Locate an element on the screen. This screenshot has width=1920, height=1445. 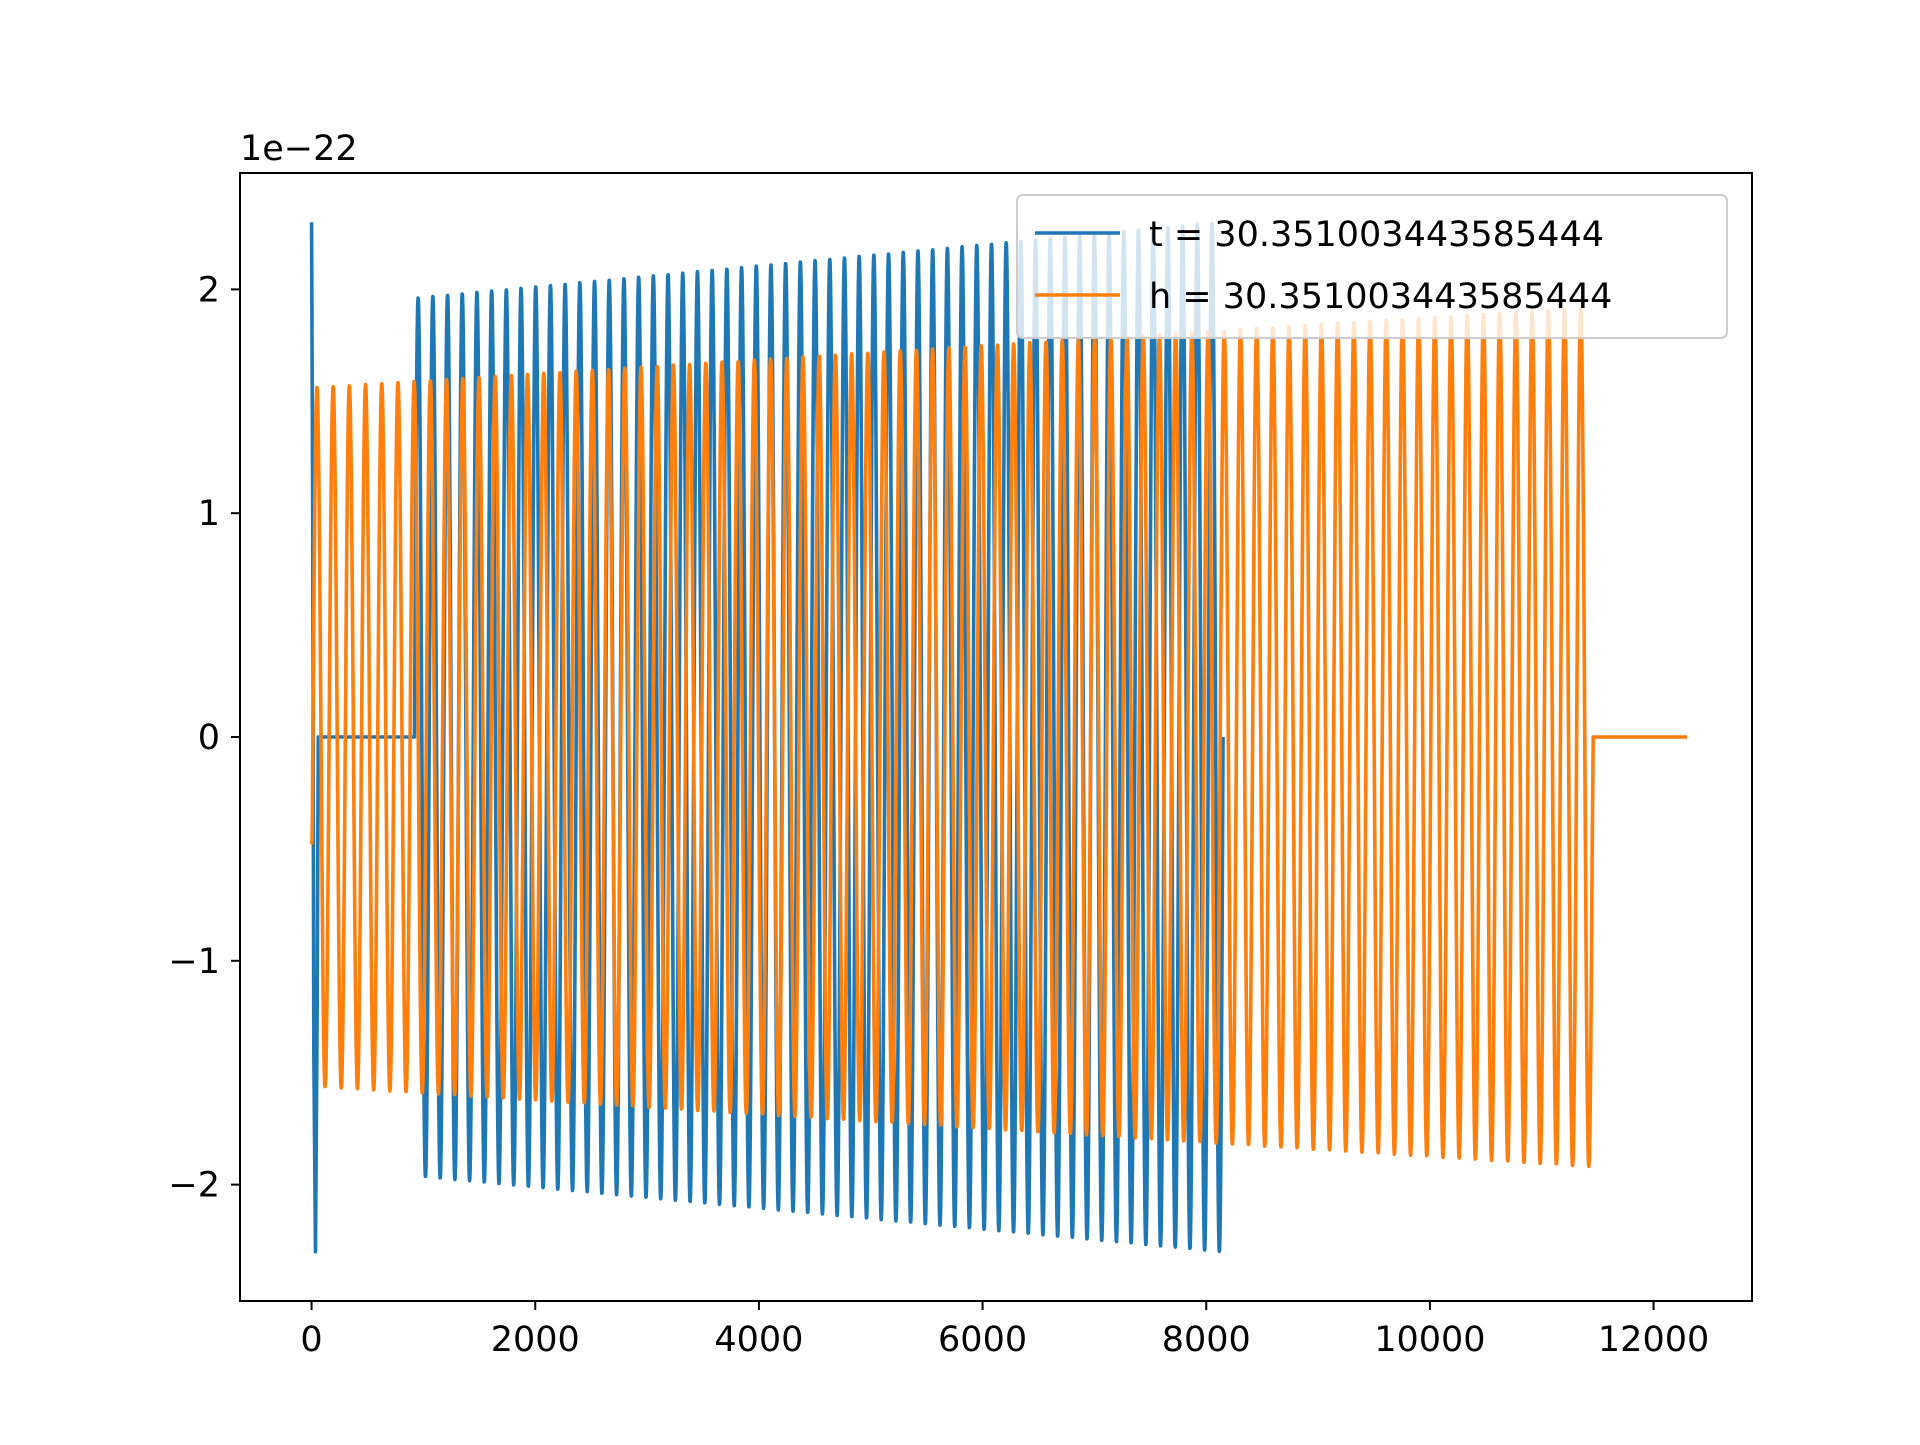
x-tick-label: 4000 is located at coordinates (758, 1340).